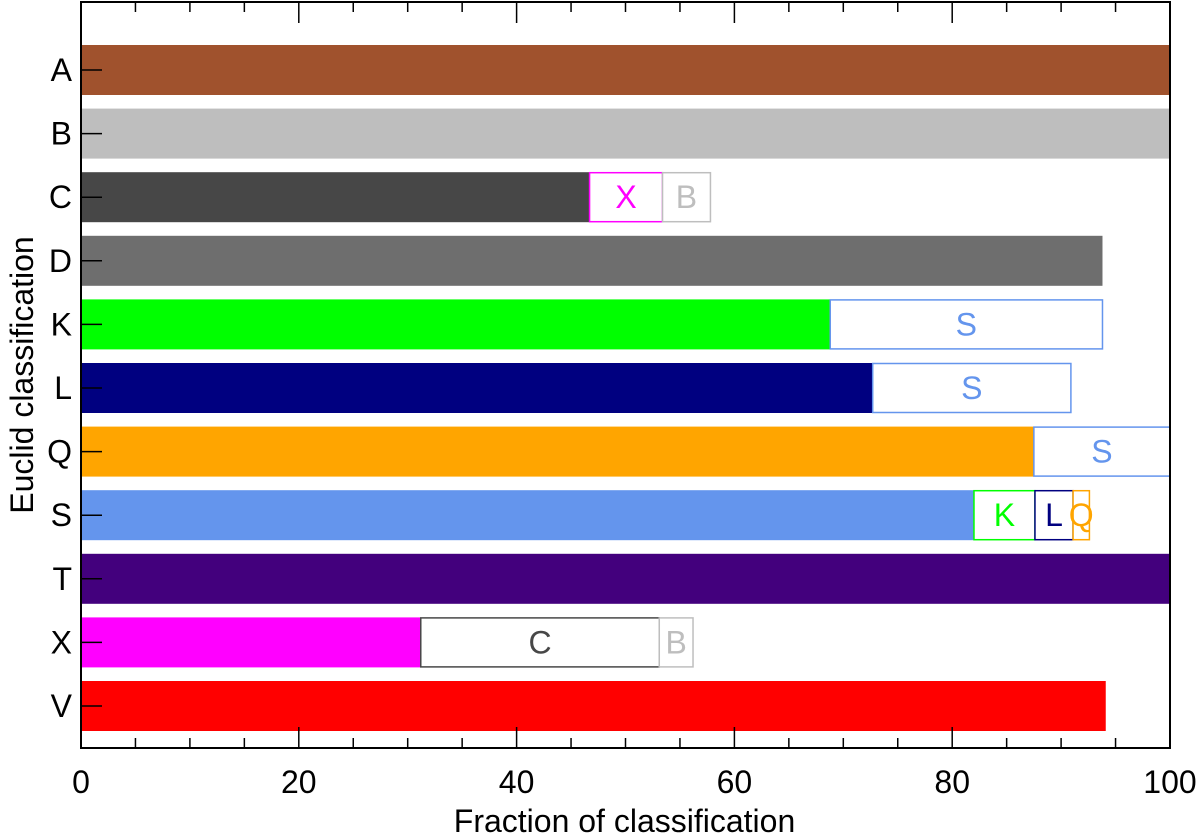  What do you see at coordinates (477, 388) in the screenshot?
I see `bar-l` at bounding box center [477, 388].